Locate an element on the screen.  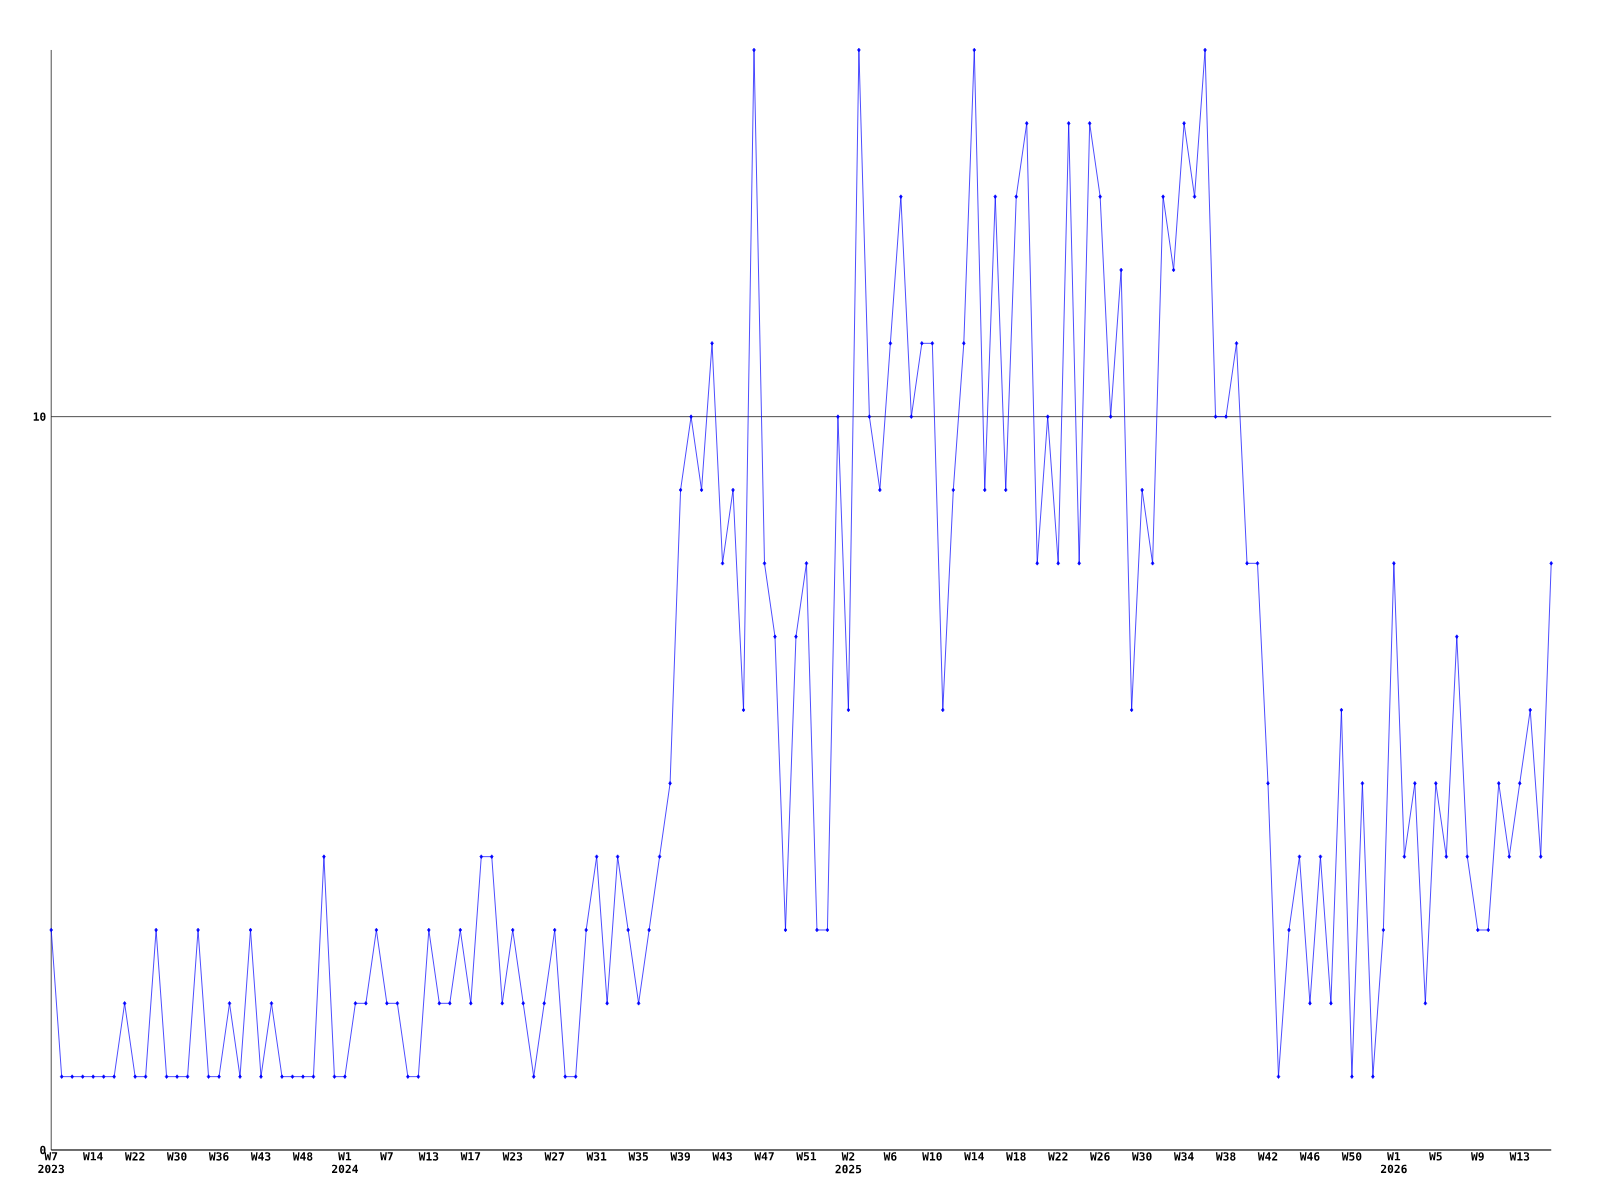
x-tick-label: W46 is located at coordinates (1309, 1156).